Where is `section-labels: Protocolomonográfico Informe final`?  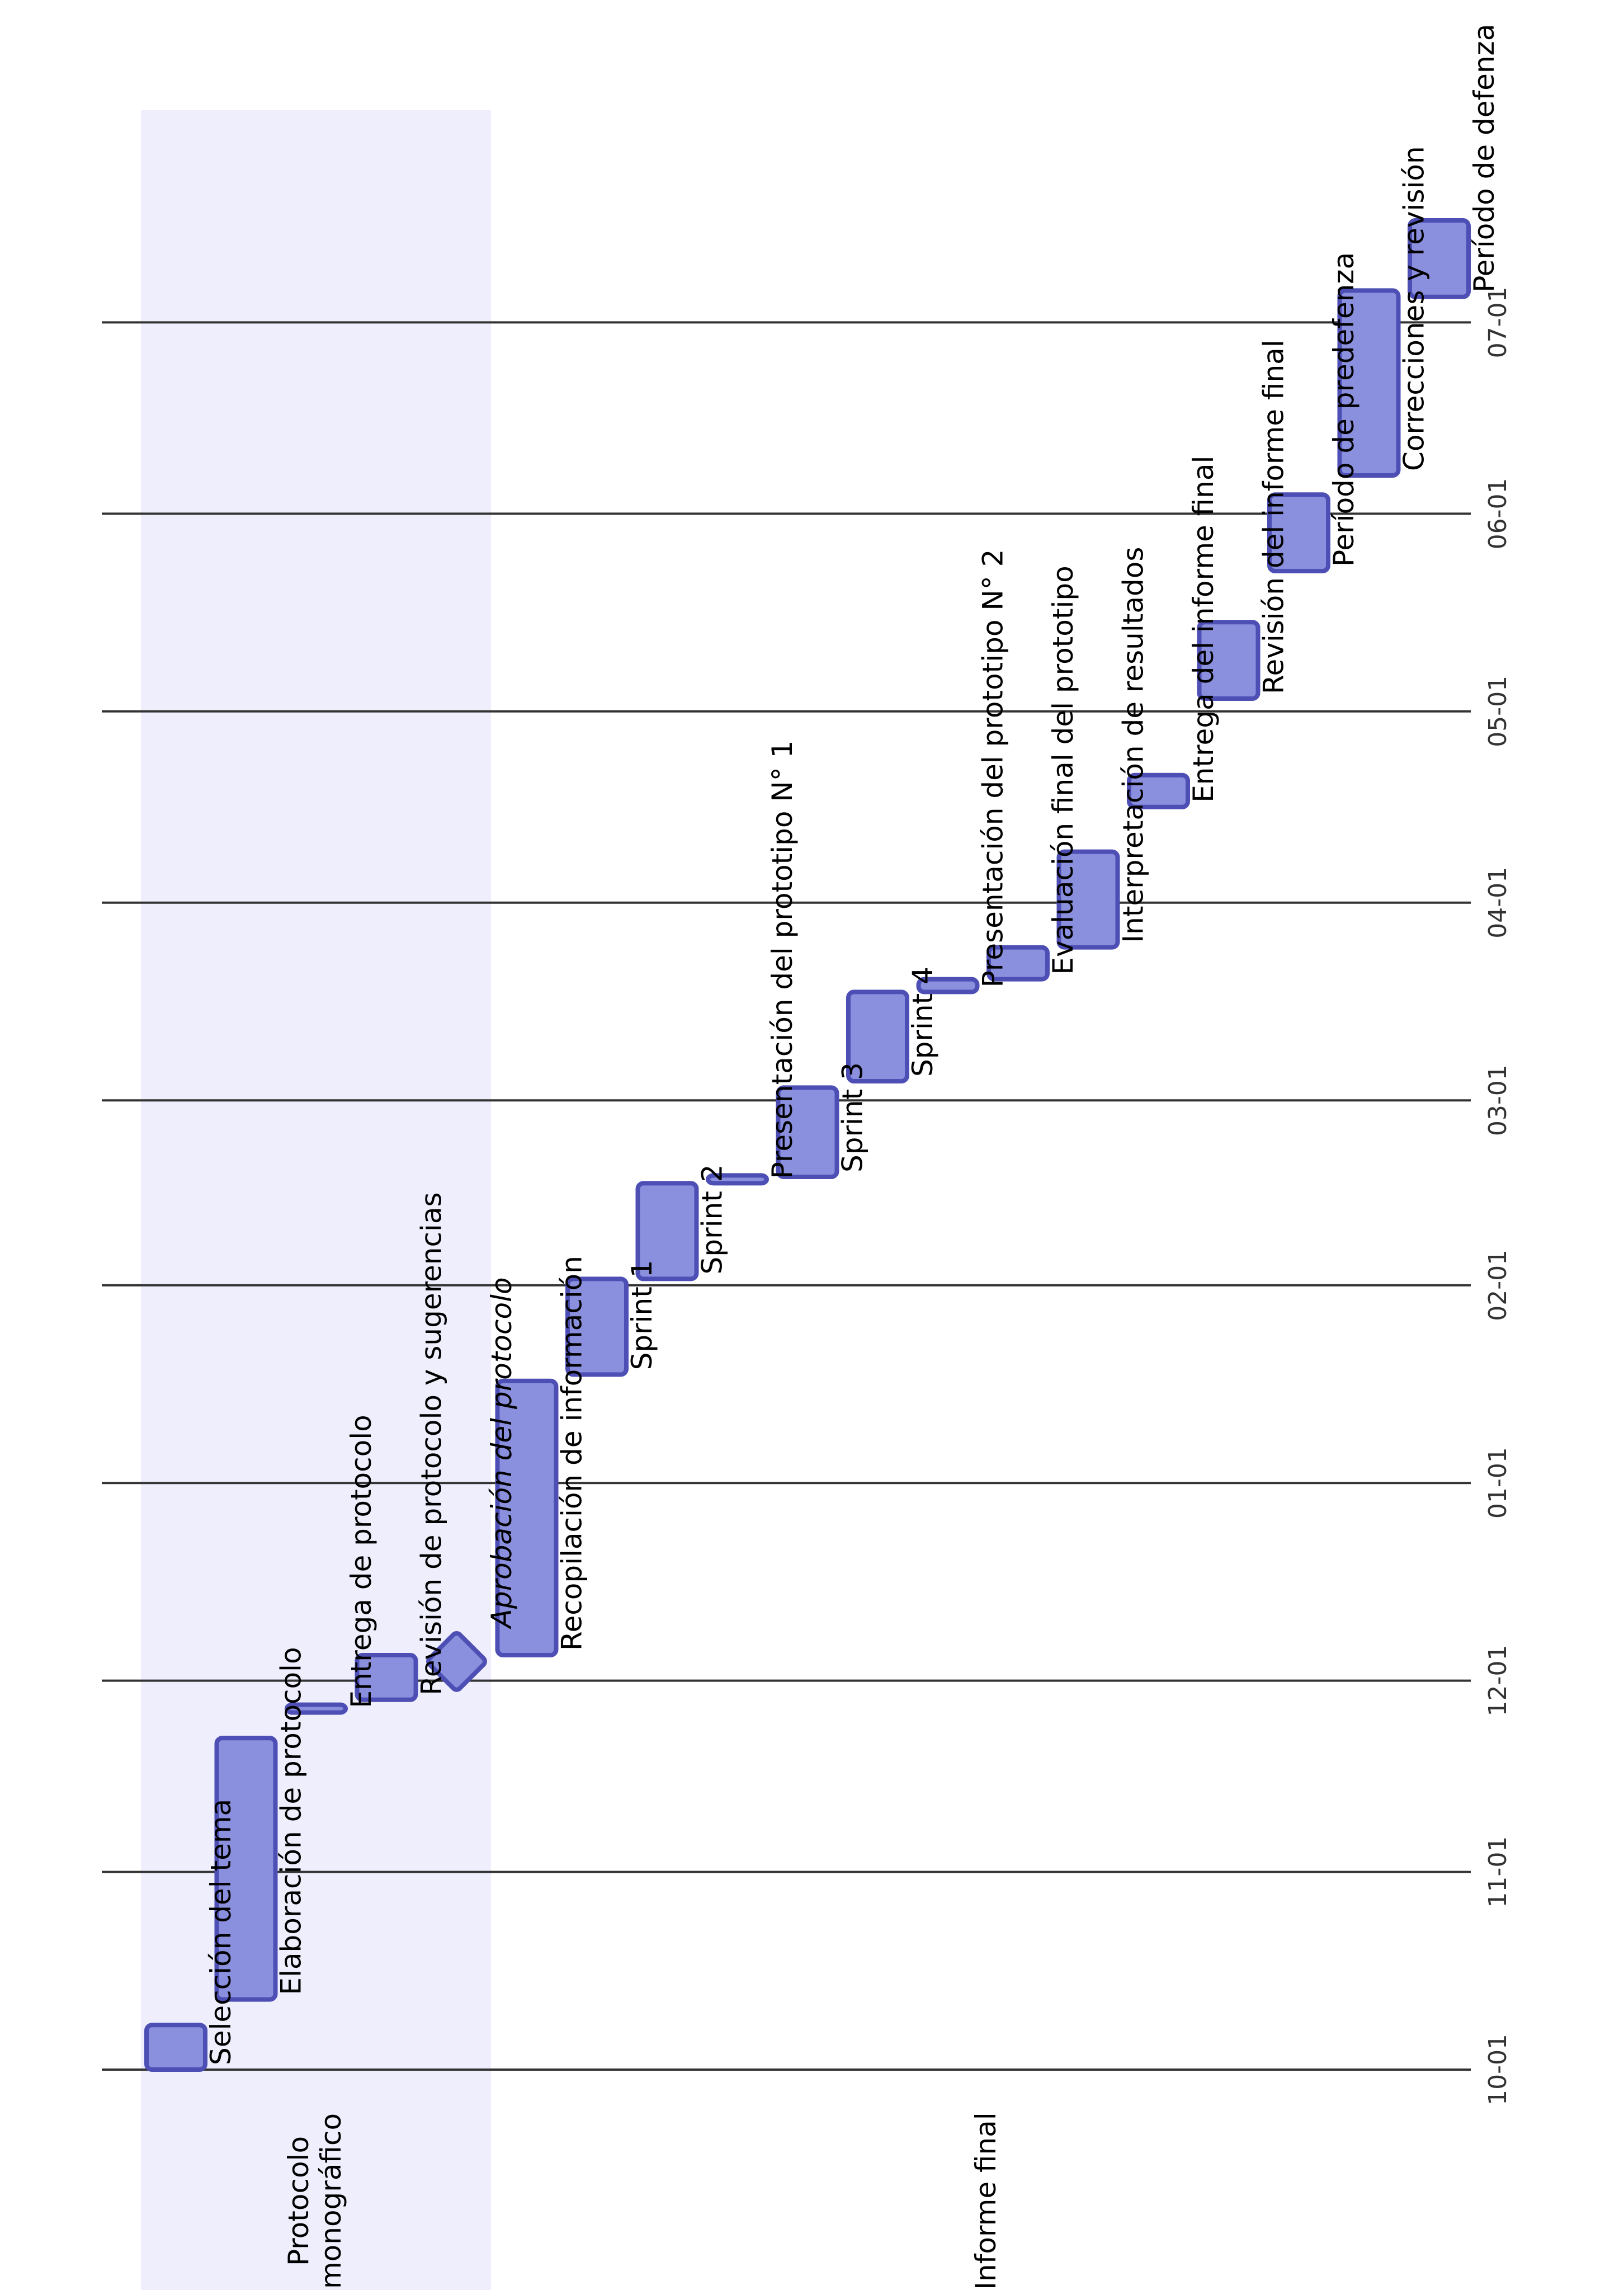
section-labels: Protocolomonográfico Informe final is located at coordinates (642, 2200).